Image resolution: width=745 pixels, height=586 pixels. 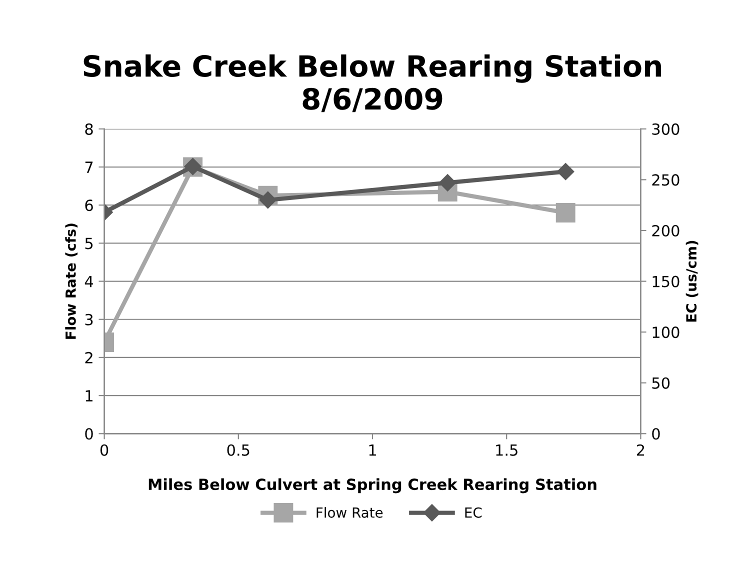 I want to click on x-tick-label: 2, so click(x=640, y=450).